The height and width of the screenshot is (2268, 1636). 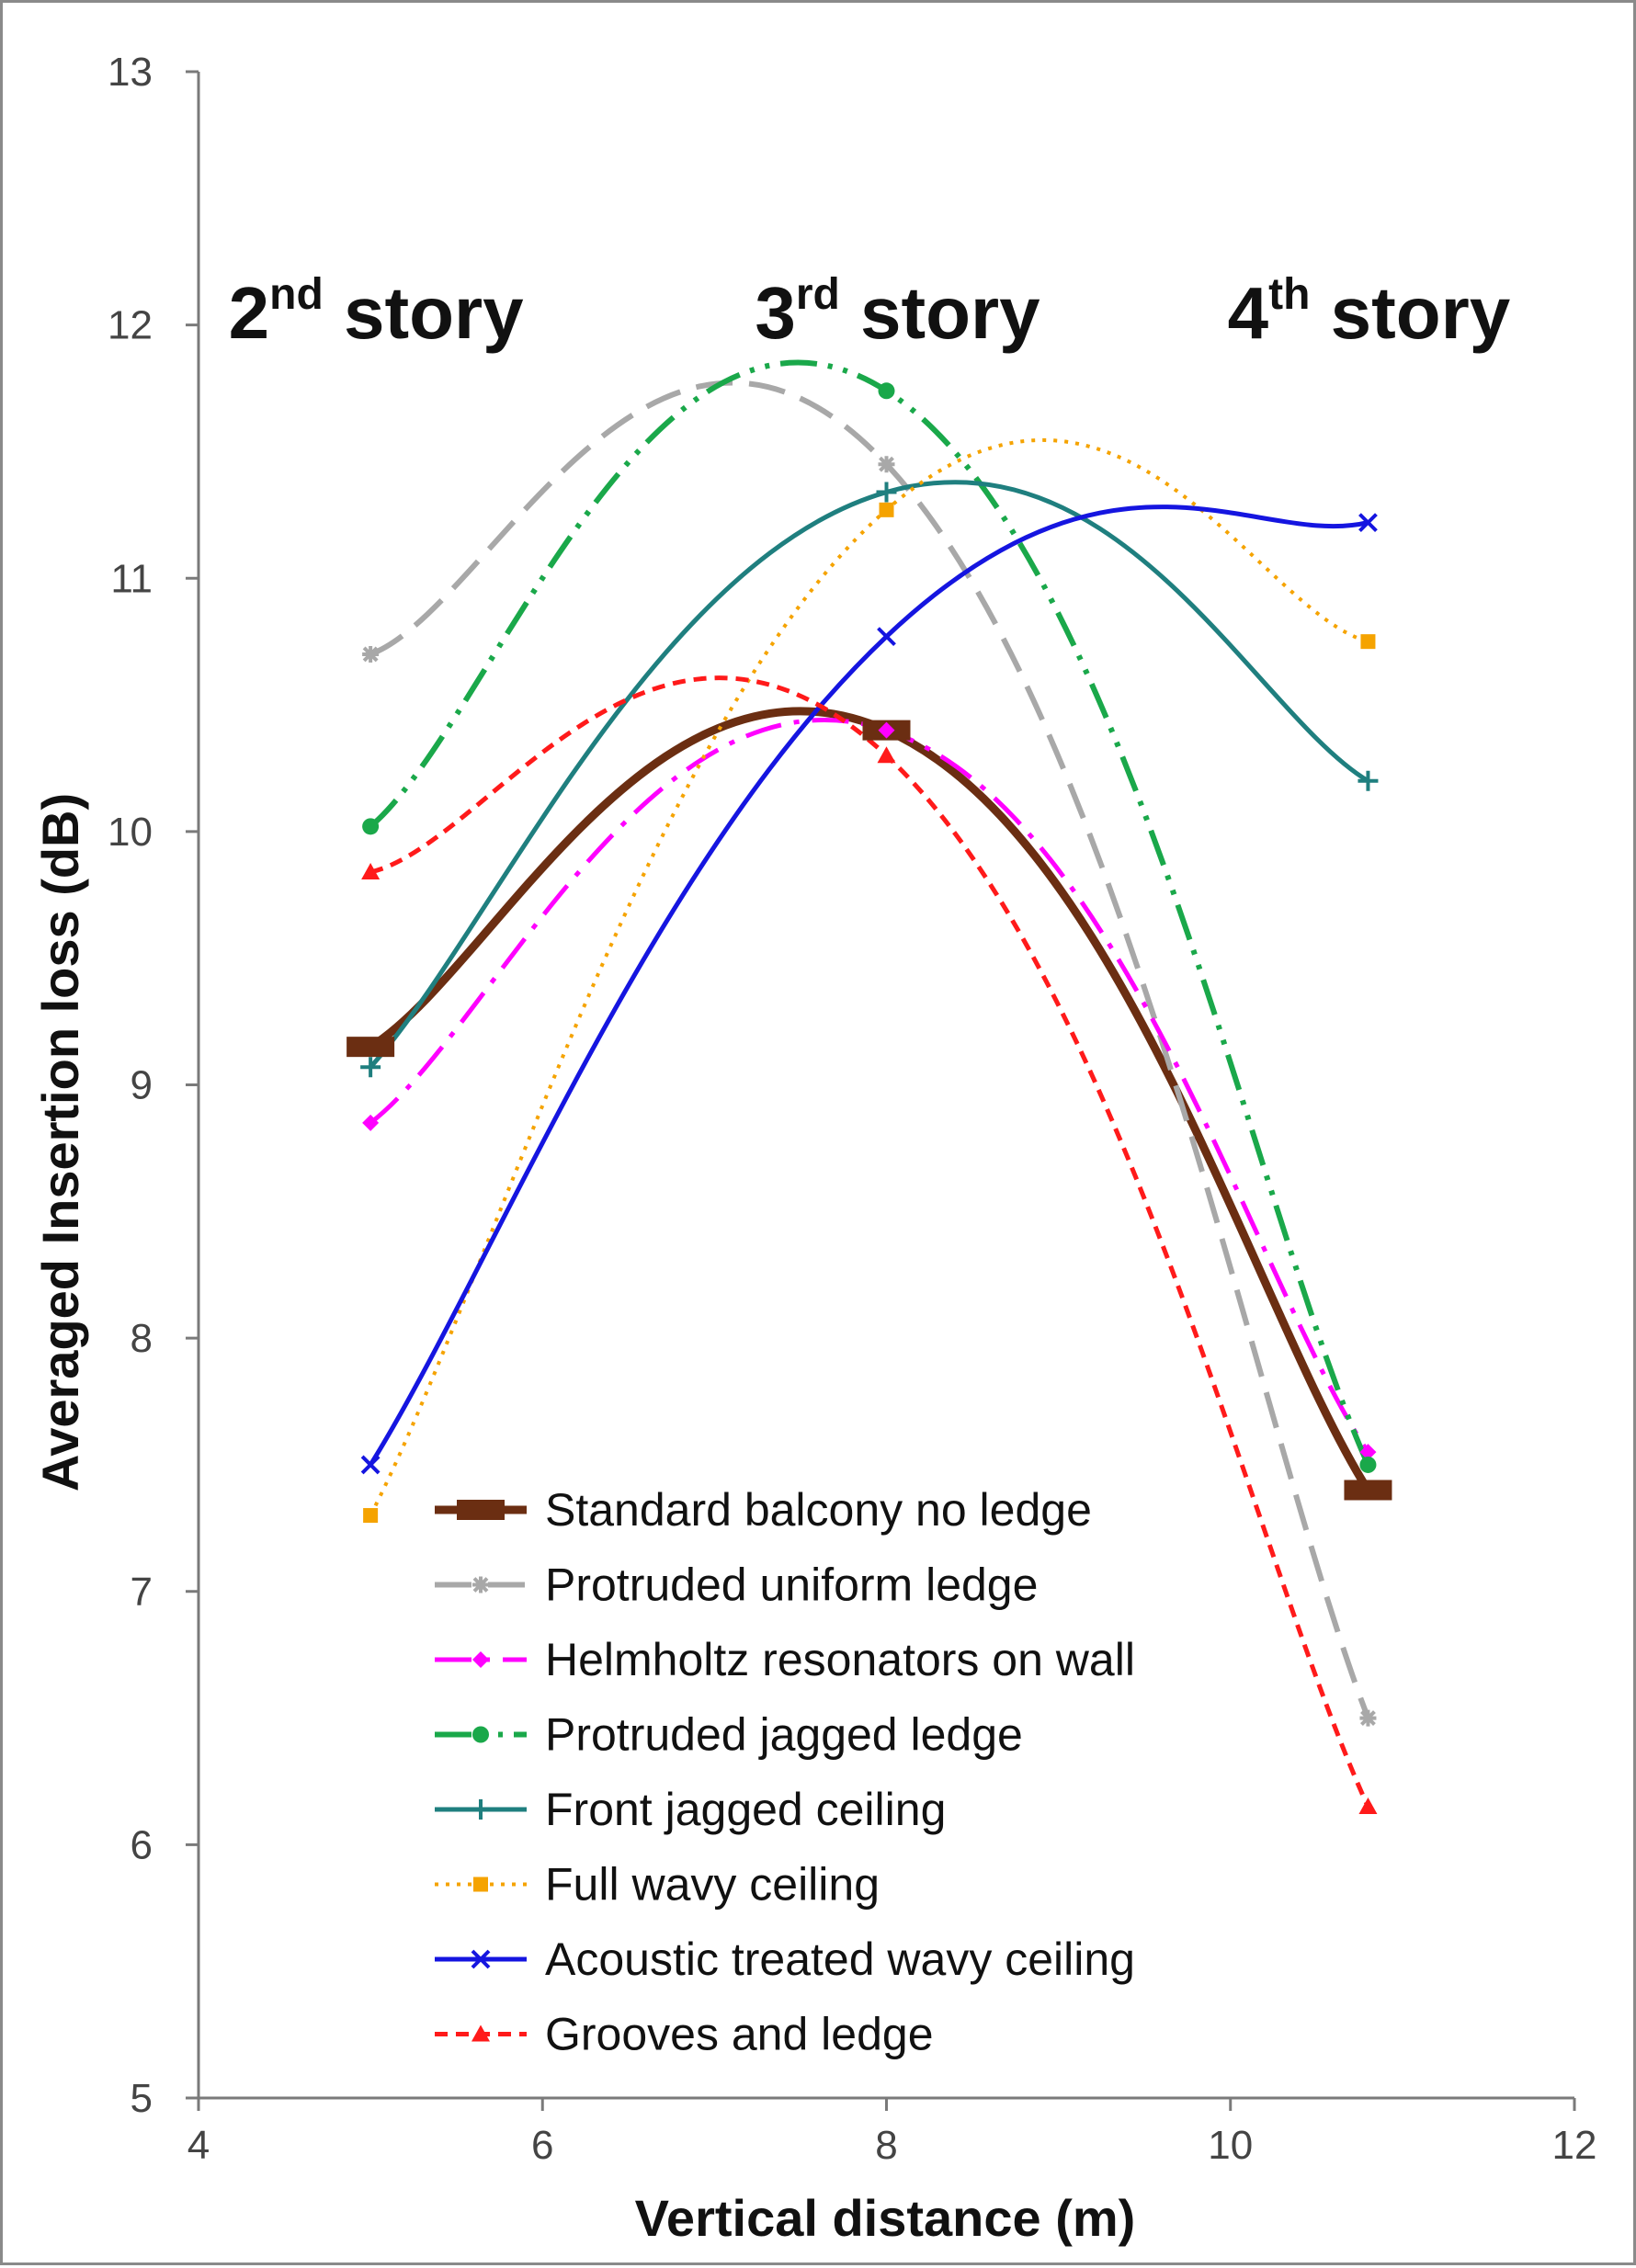 I want to click on story-label: 4th story, so click(x=1369, y=312).